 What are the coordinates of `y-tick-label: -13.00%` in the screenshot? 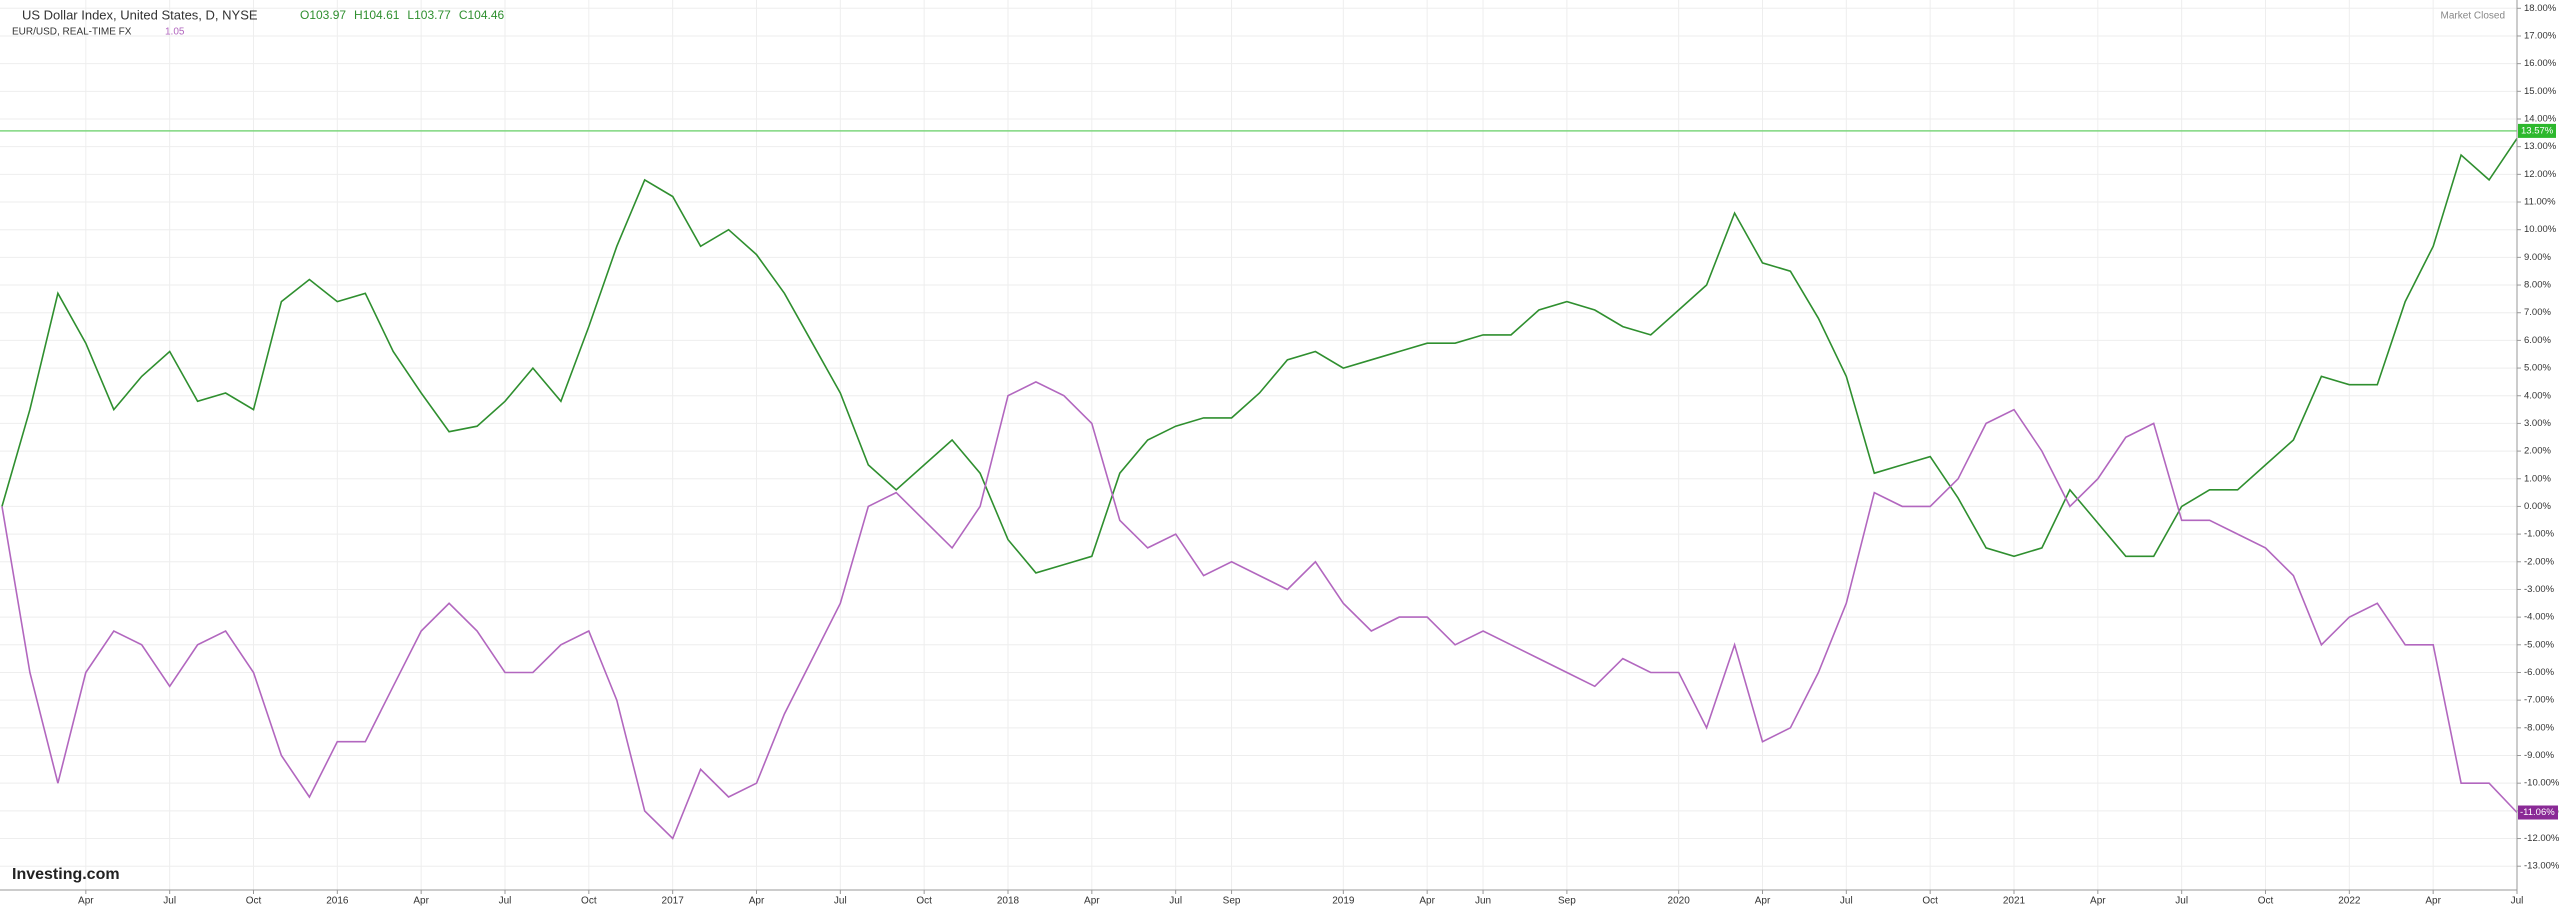 It's located at (2542, 866).